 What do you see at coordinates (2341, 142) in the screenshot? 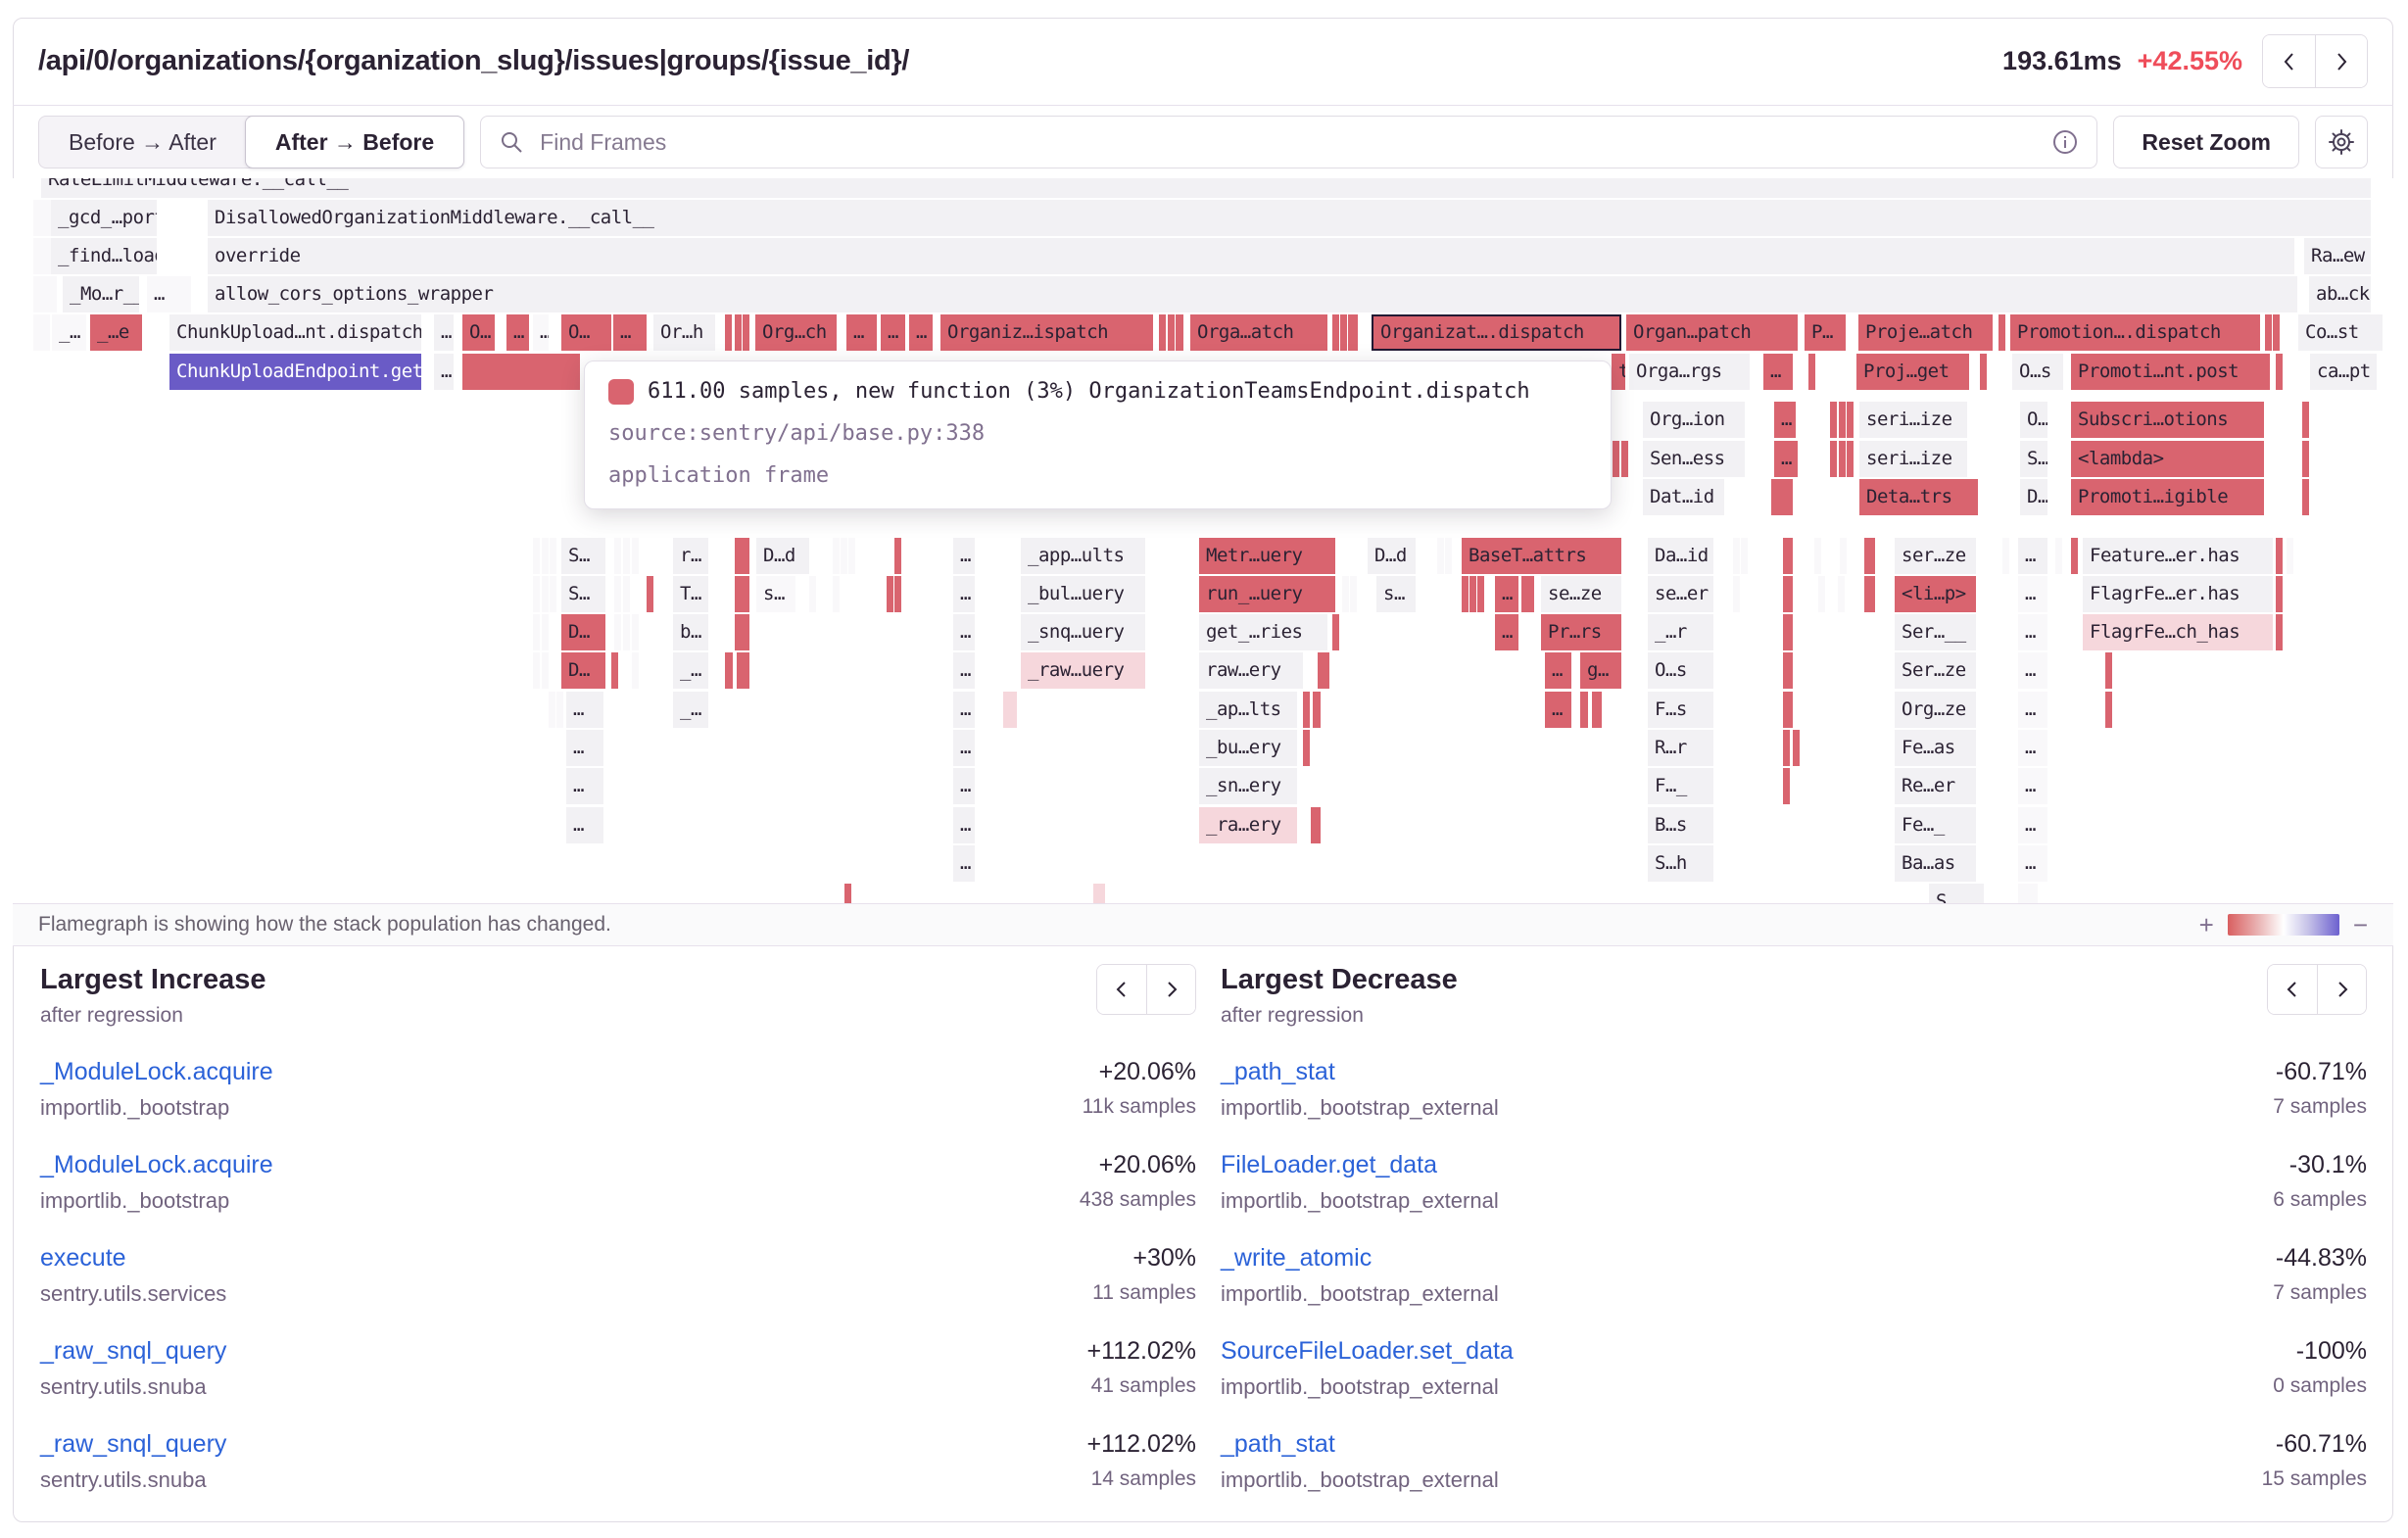
I see `settings-button` at bounding box center [2341, 142].